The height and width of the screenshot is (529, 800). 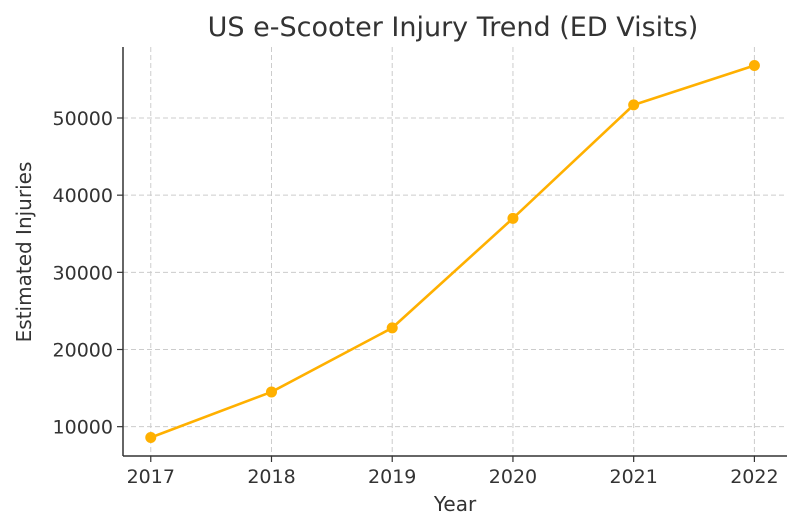 I want to click on x-tick-label: 2022, so click(x=754, y=477).